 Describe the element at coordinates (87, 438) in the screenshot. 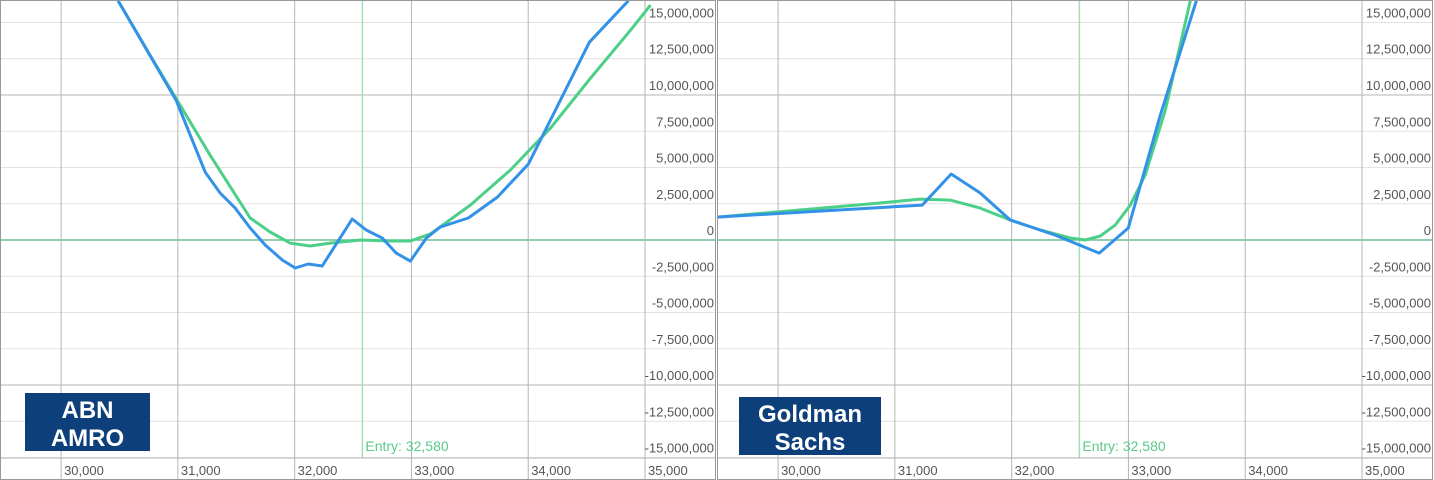

I see `badge-text: AMRO` at that location.